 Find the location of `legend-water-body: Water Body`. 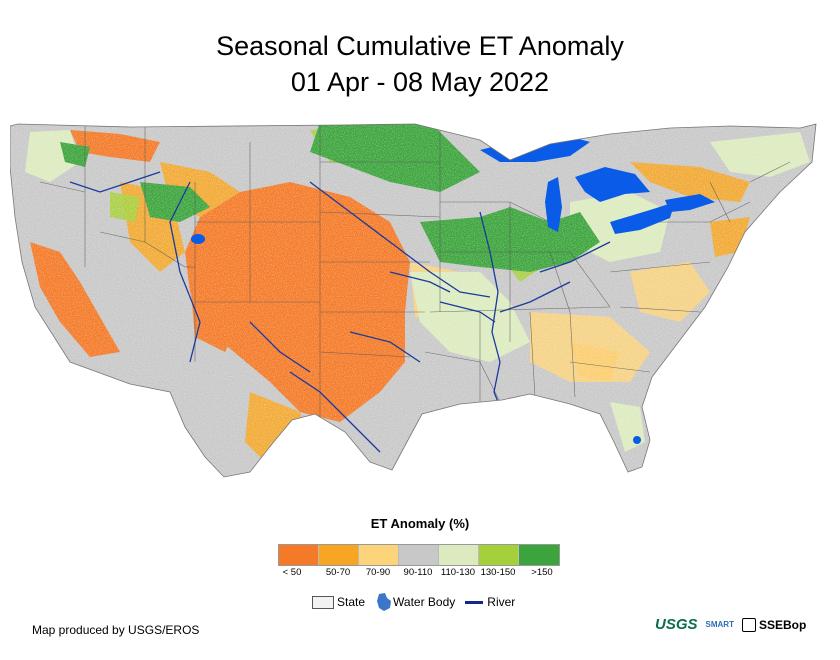

legend-water-body: Water Body is located at coordinates (415, 602).